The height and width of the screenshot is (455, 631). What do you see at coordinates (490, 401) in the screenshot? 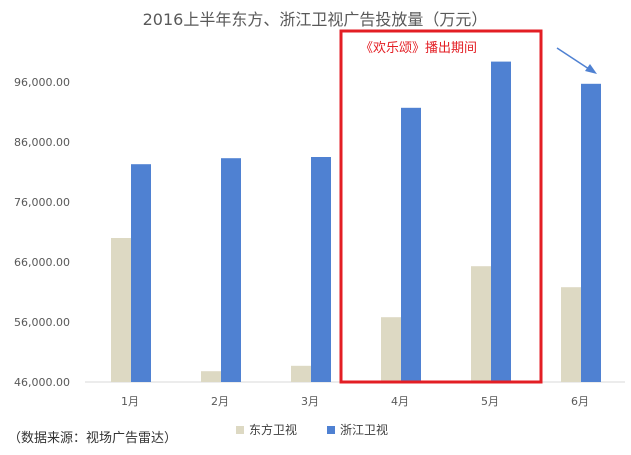
I see `x-tick-label: 5月` at bounding box center [490, 401].